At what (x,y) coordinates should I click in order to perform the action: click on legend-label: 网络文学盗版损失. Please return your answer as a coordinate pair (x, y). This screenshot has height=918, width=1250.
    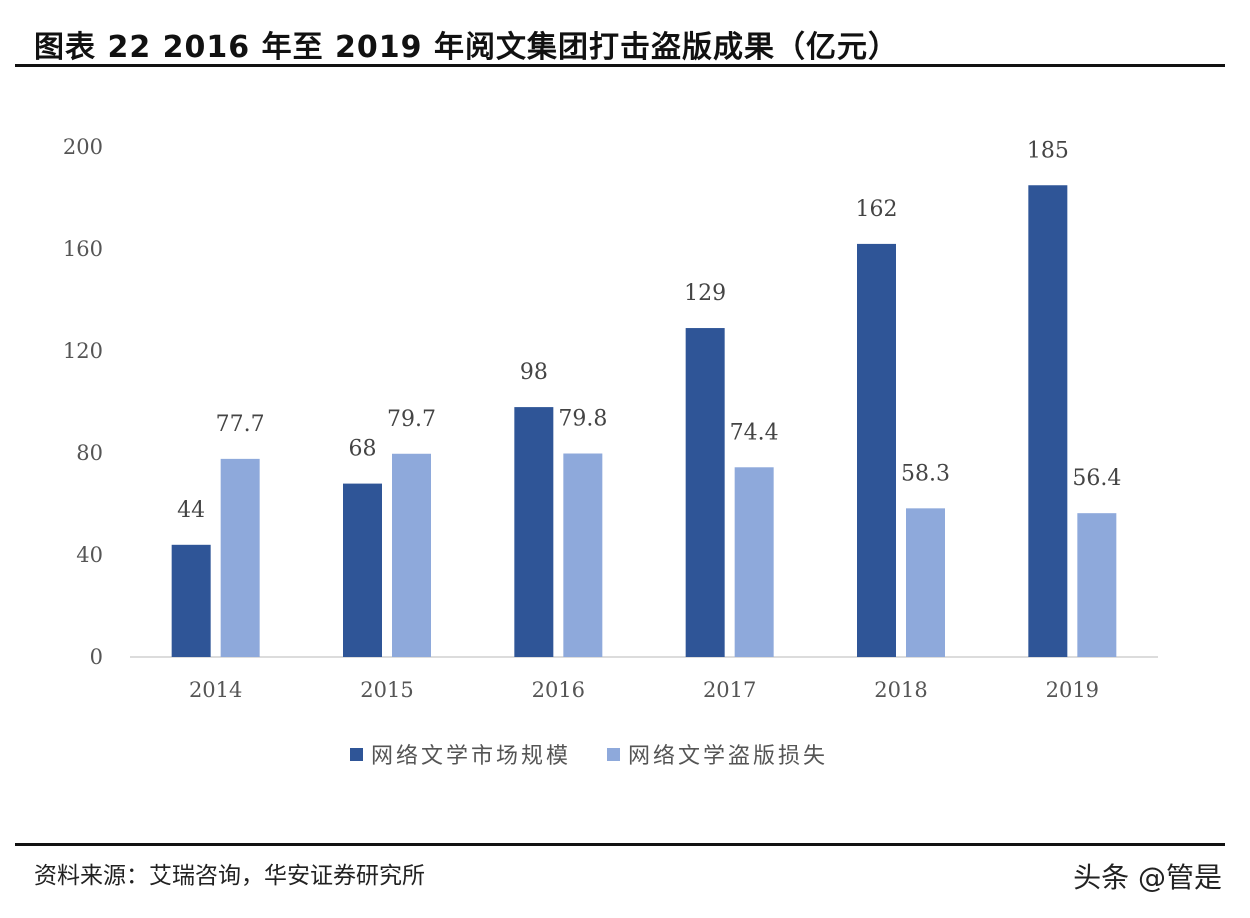
    Looking at the image, I should click on (728, 756).